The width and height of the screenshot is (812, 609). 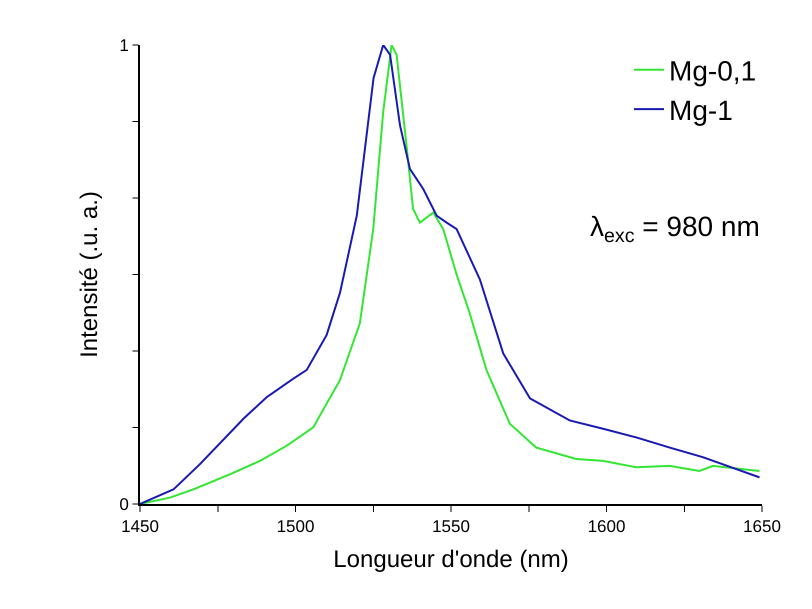 I want to click on x-tick-label: 1550, so click(x=451, y=526).